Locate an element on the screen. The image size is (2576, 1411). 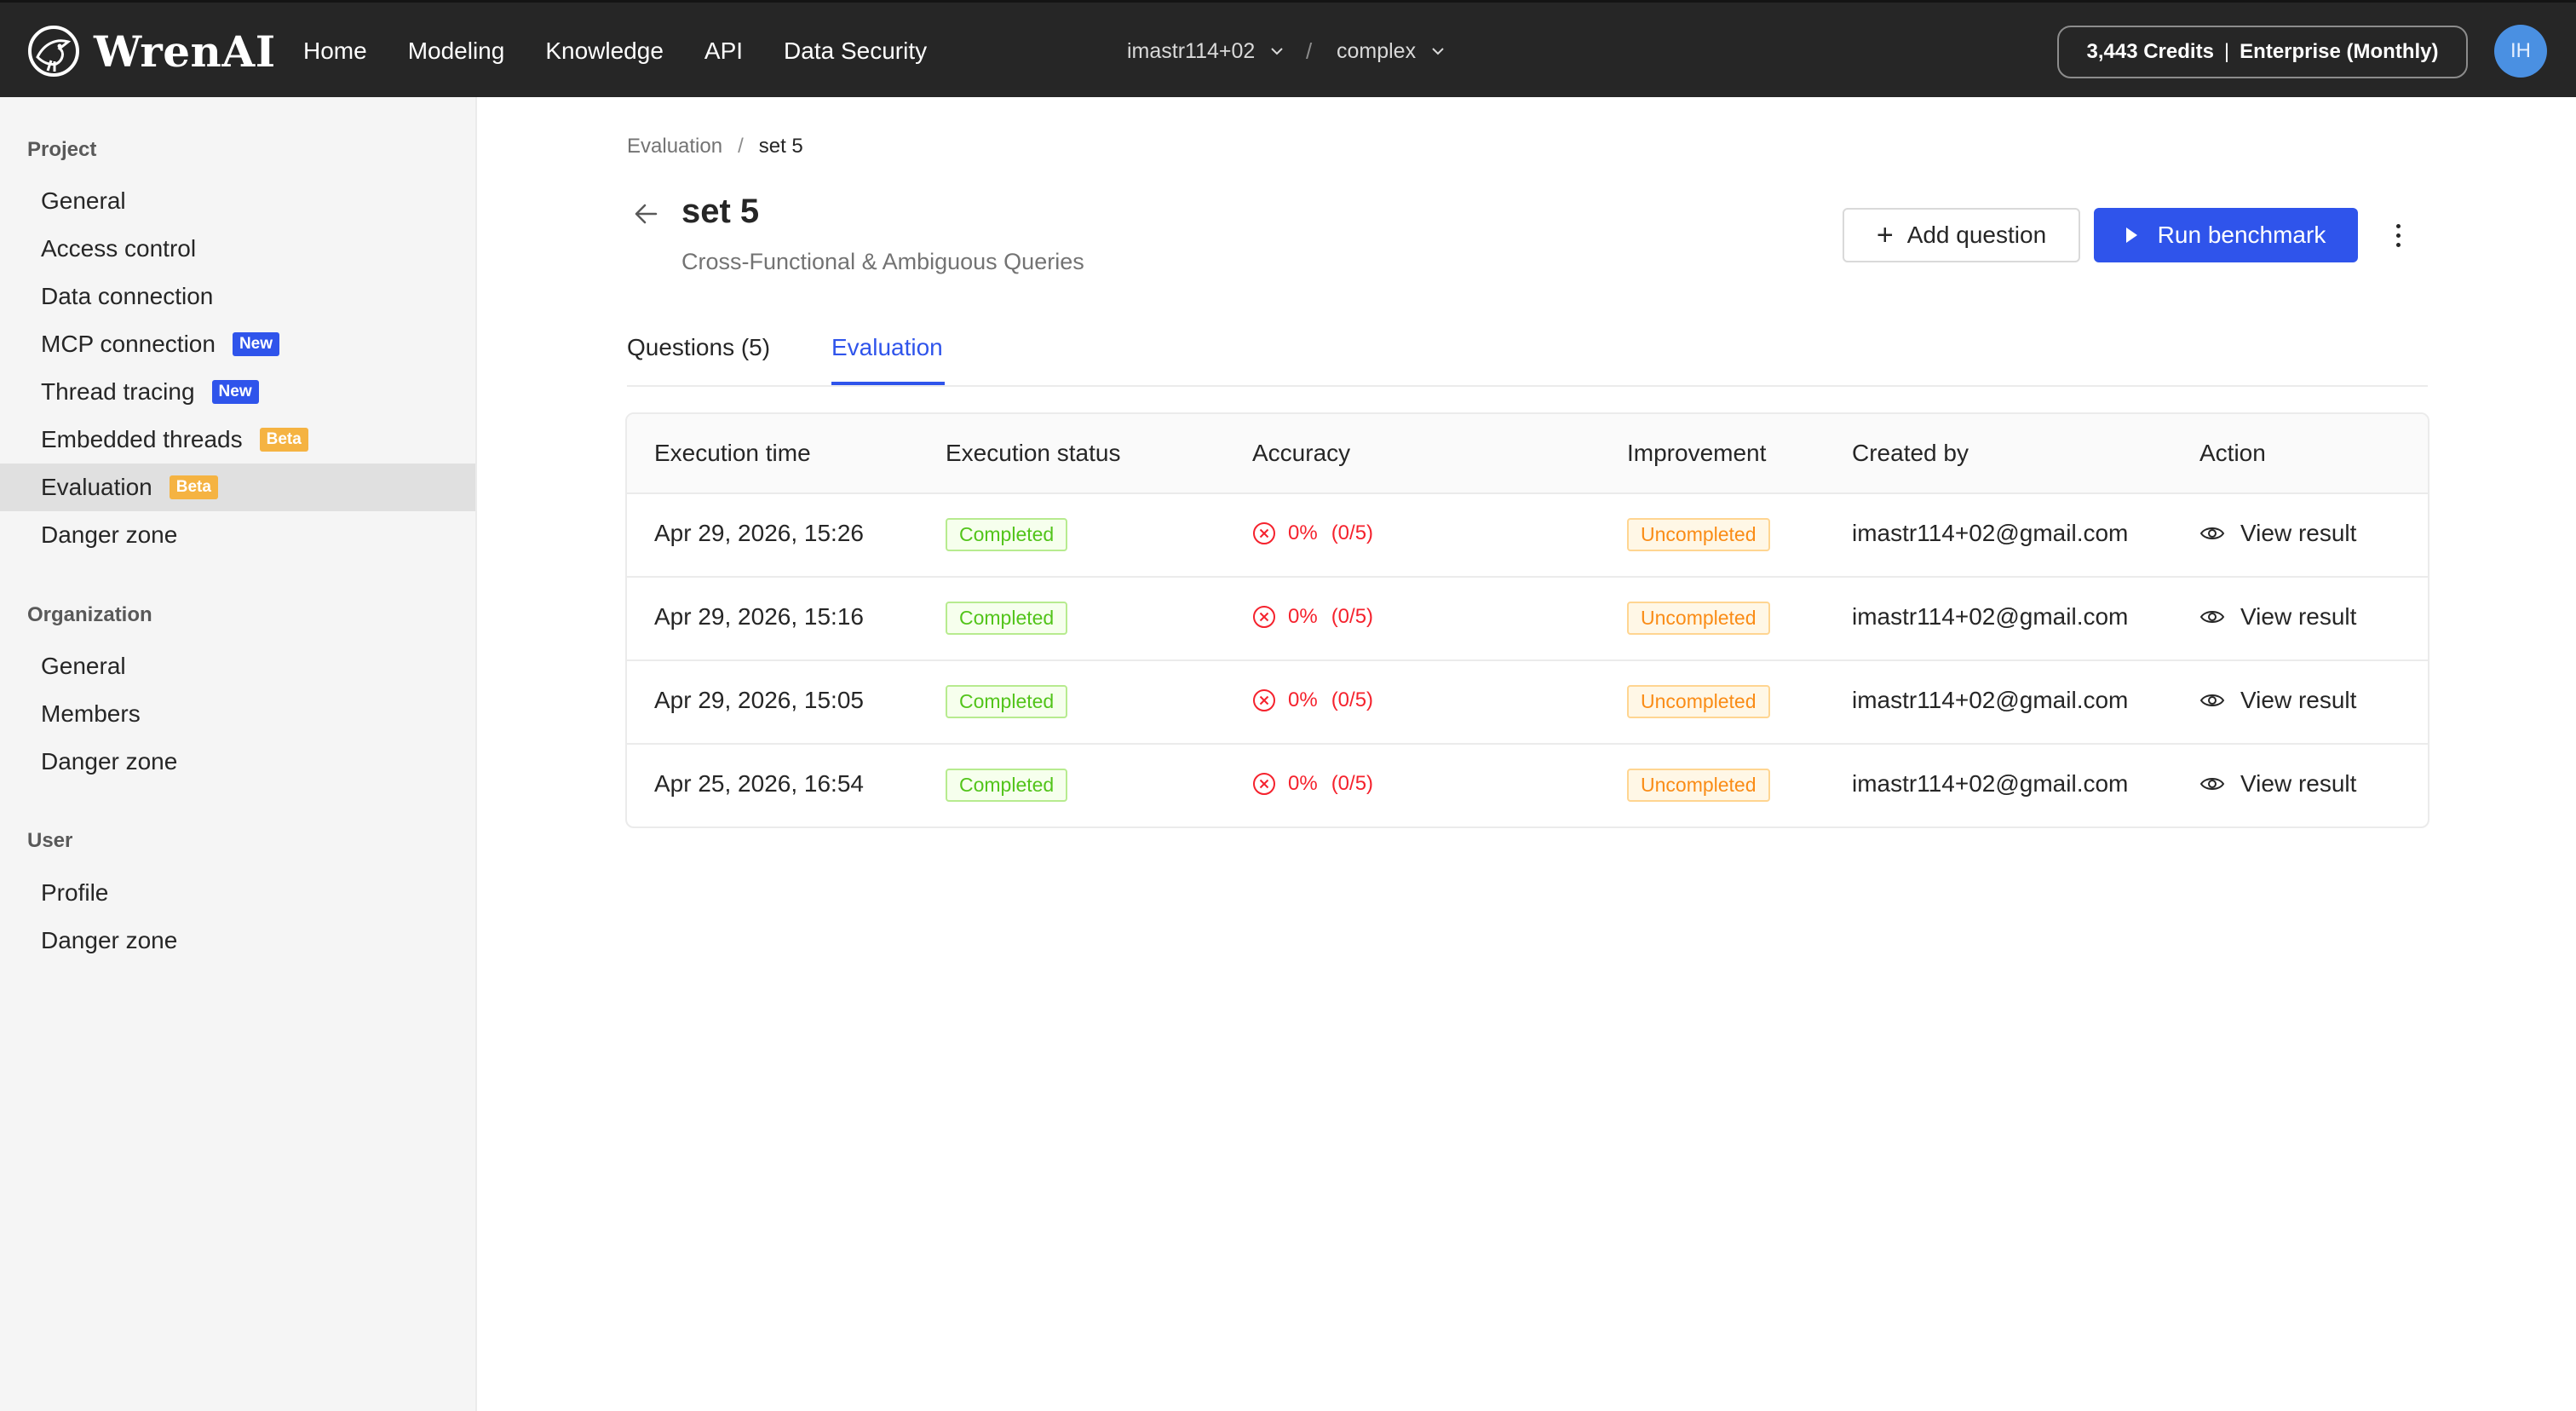
add-question-button: + Add question is located at coordinates (1962, 235).